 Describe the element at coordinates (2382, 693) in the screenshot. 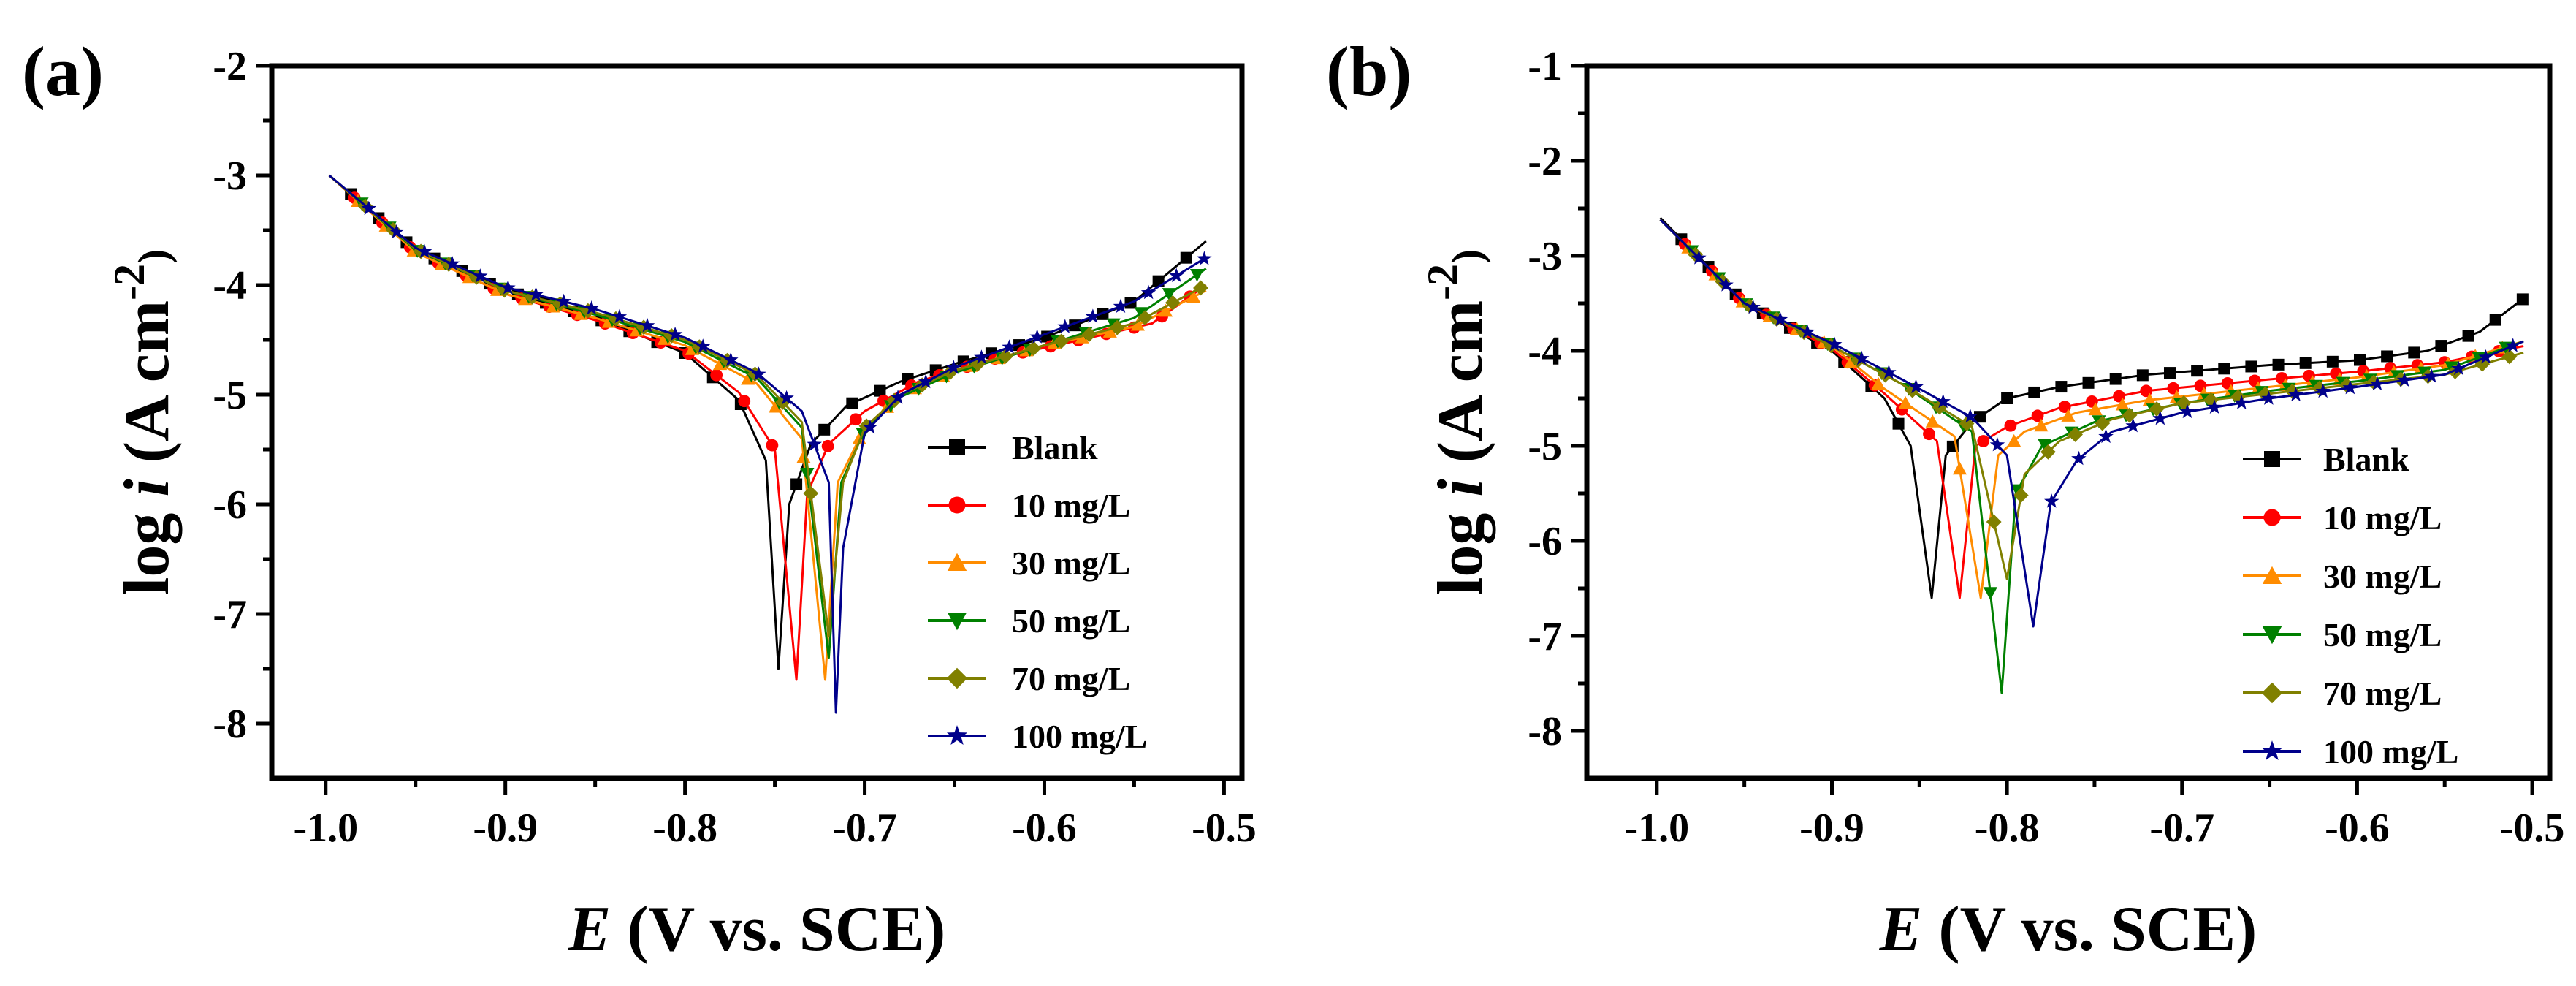

I see `legend-label: 70 mg/L` at that location.